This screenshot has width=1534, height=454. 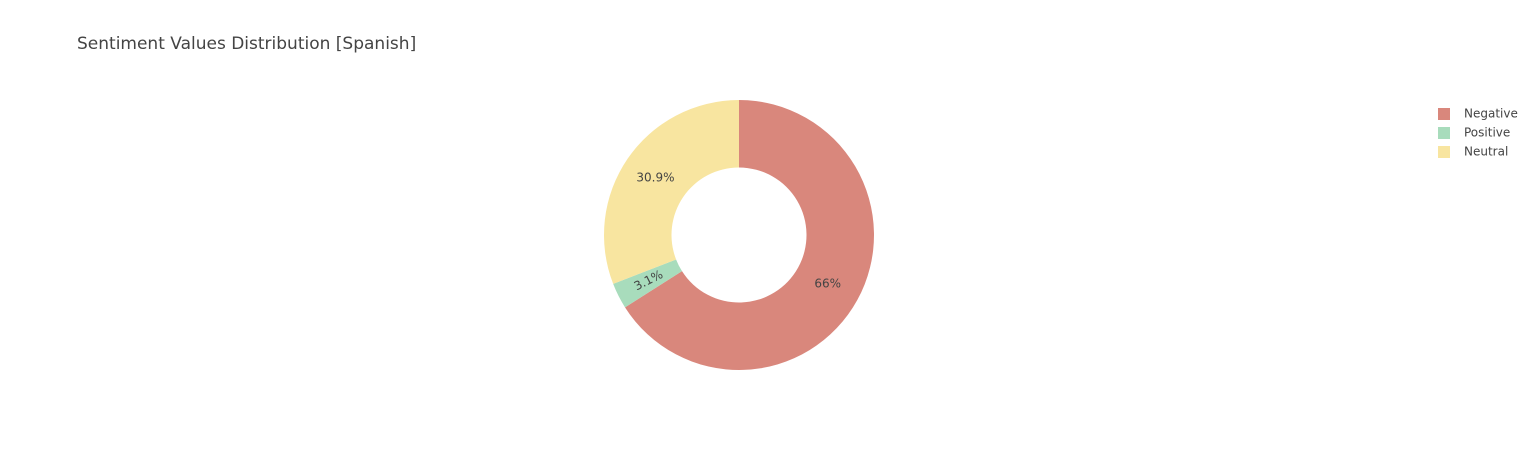 I want to click on legend-label: Neutral, so click(x=1486, y=152).